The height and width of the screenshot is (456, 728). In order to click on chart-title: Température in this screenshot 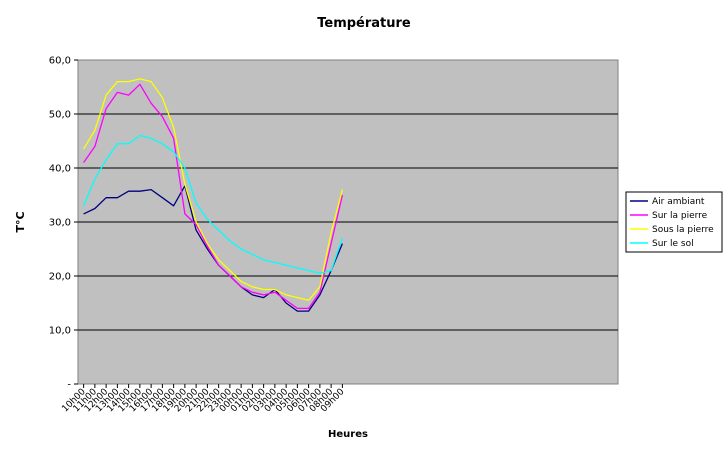, I will do `click(364, 23)`.